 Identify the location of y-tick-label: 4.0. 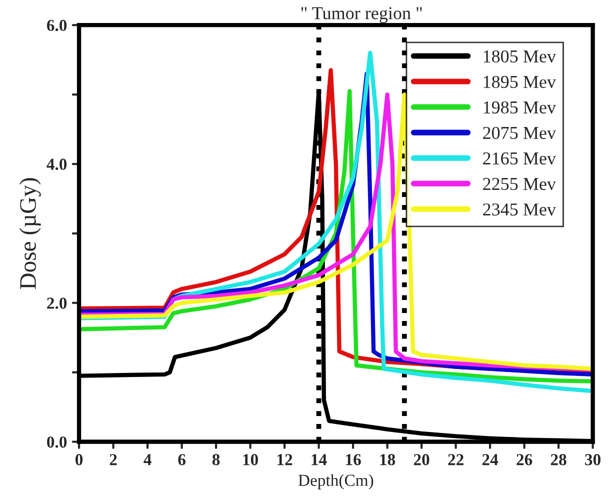
(56, 164).